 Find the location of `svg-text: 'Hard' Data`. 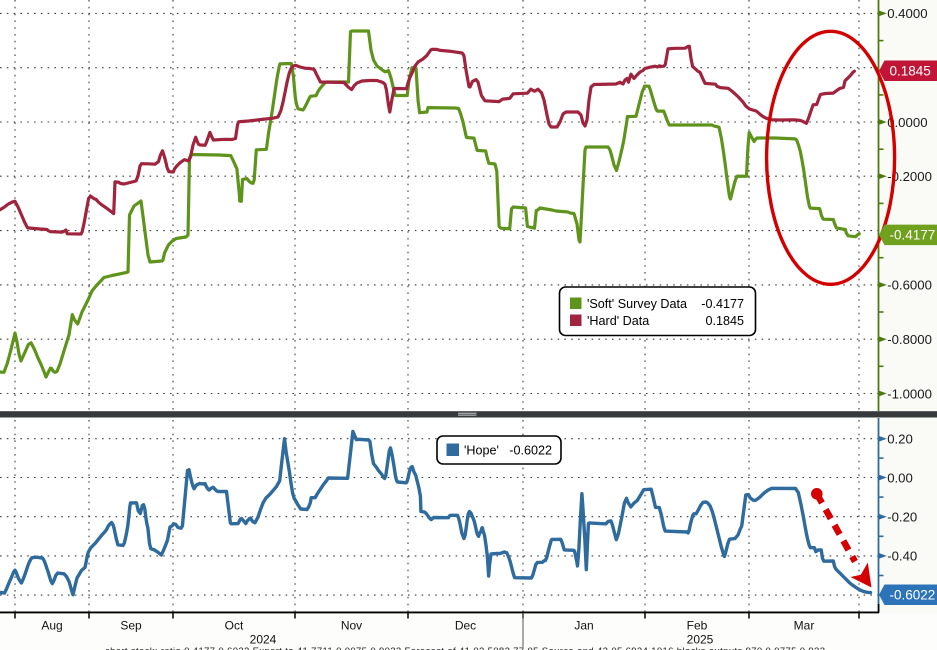

svg-text: 'Hard' Data is located at coordinates (618, 321).